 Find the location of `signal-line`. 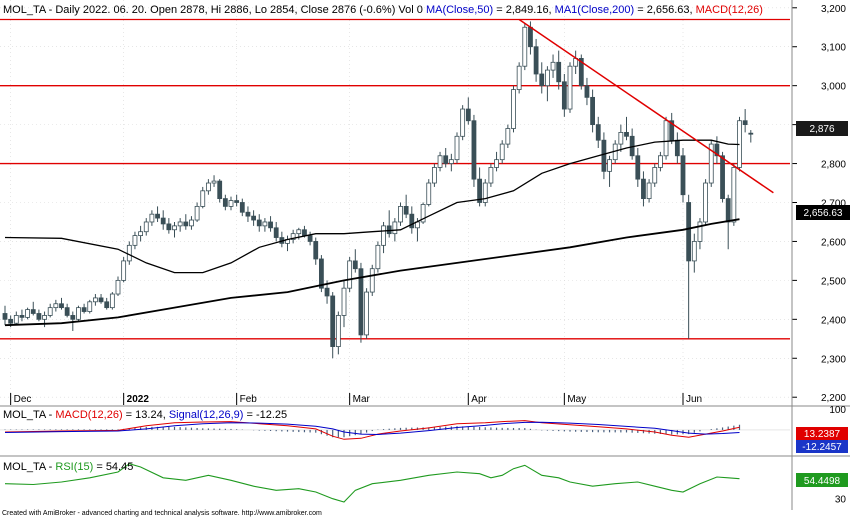

signal-line is located at coordinates (372, 428).